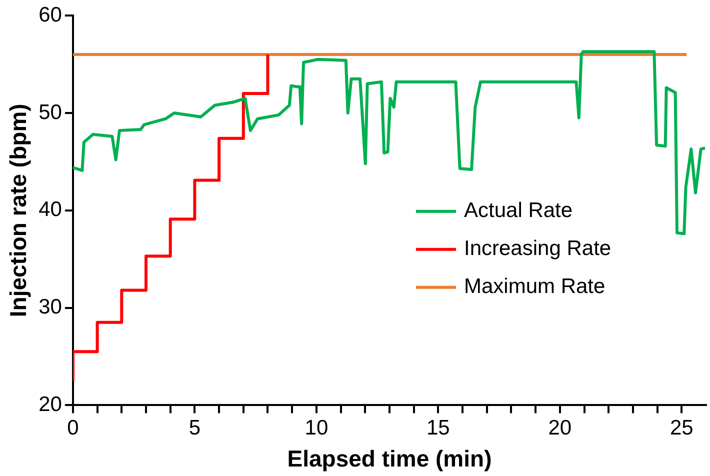 The height and width of the screenshot is (476, 710). Describe the element at coordinates (194, 428) in the screenshot. I see `x-tick-label: 5` at that location.